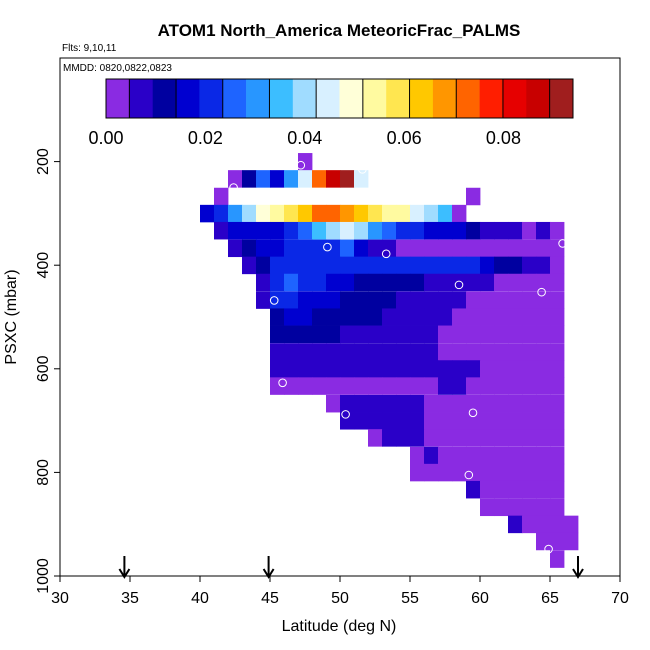  Describe the element at coordinates (480, 598) in the screenshot. I see `x-tick-label: 60` at that location.